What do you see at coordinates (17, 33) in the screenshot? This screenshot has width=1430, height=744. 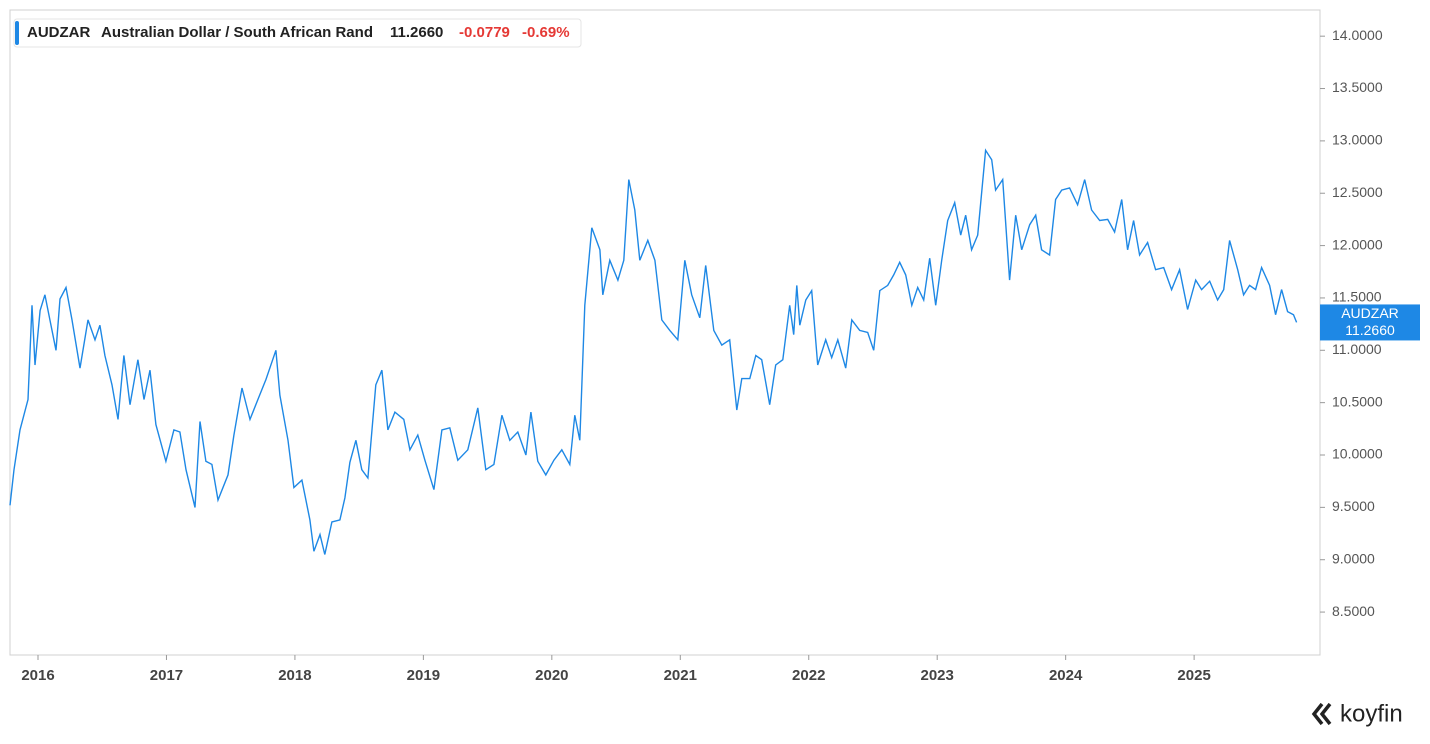 I see `legend-swatch` at bounding box center [17, 33].